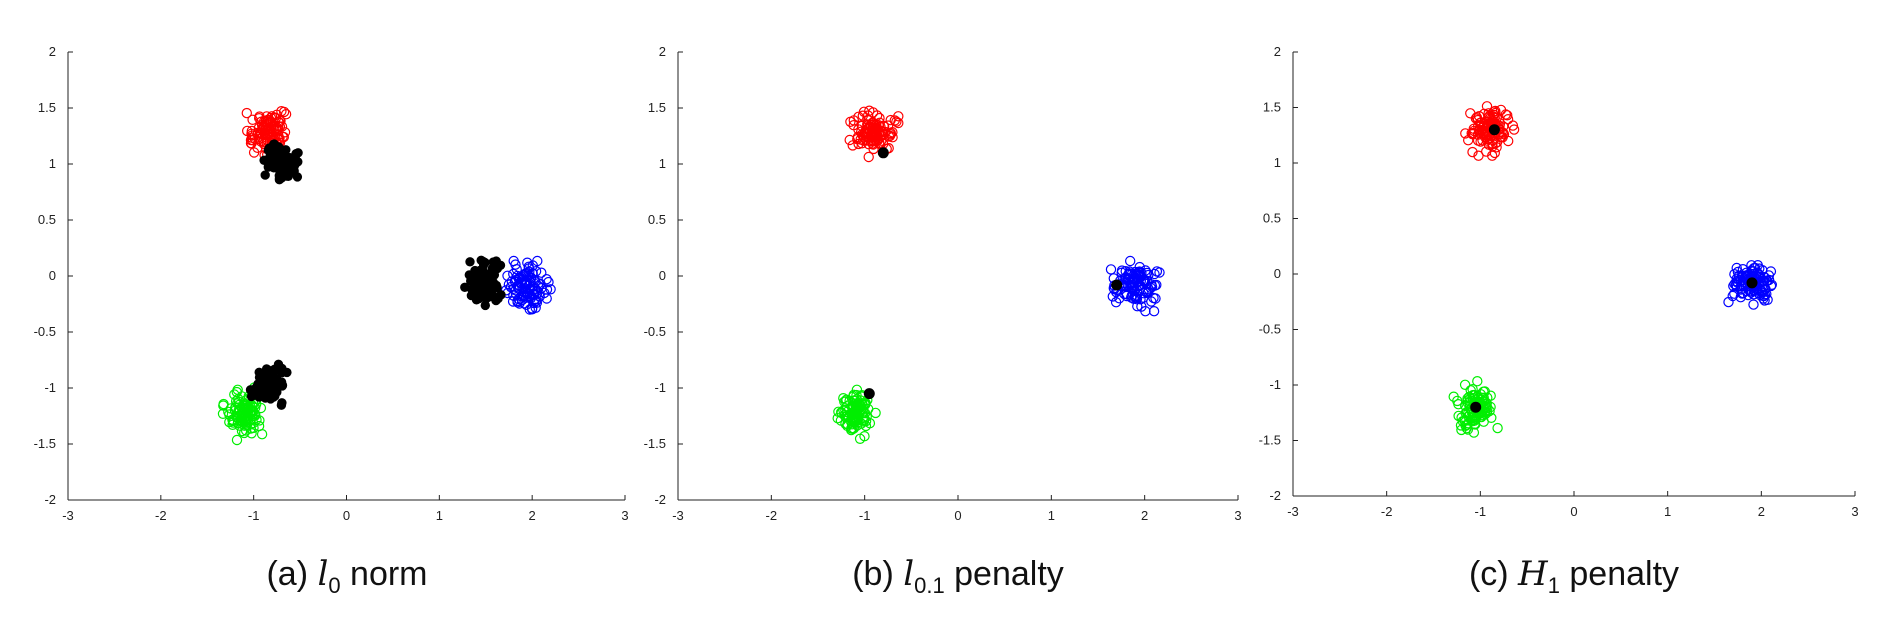 The height and width of the screenshot is (629, 1887). What do you see at coordinates (1270, 329) in the screenshot?
I see `y-tick-label: -0.5` at bounding box center [1270, 329].